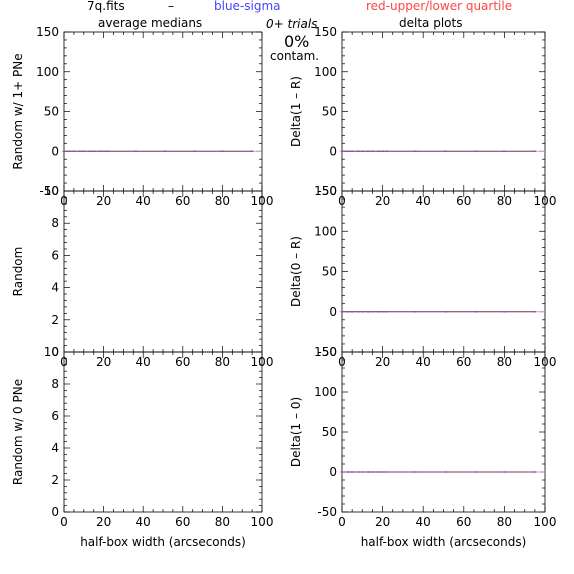  I want to click on contamination-percent: 0%, so click(297, 41).